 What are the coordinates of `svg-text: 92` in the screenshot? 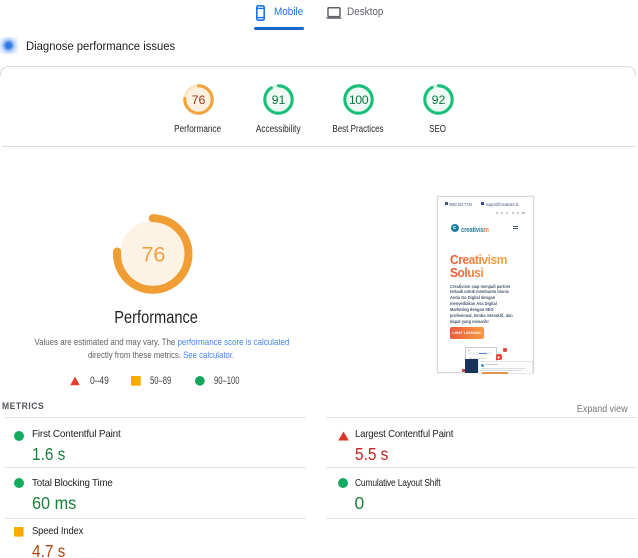 It's located at (438, 100).